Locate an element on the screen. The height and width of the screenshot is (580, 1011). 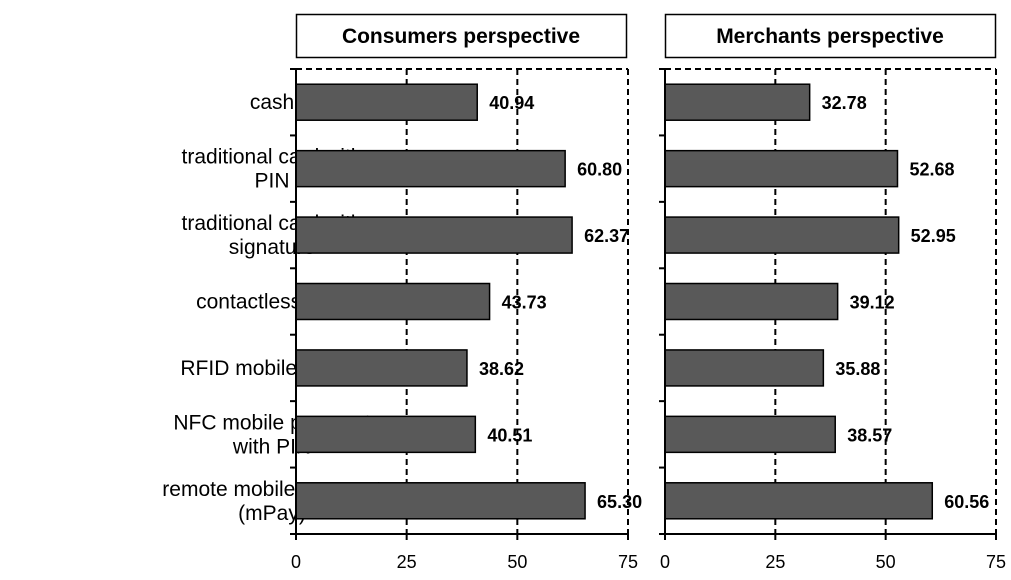
panel-title: Merchants perspective is located at coordinates (830, 36).